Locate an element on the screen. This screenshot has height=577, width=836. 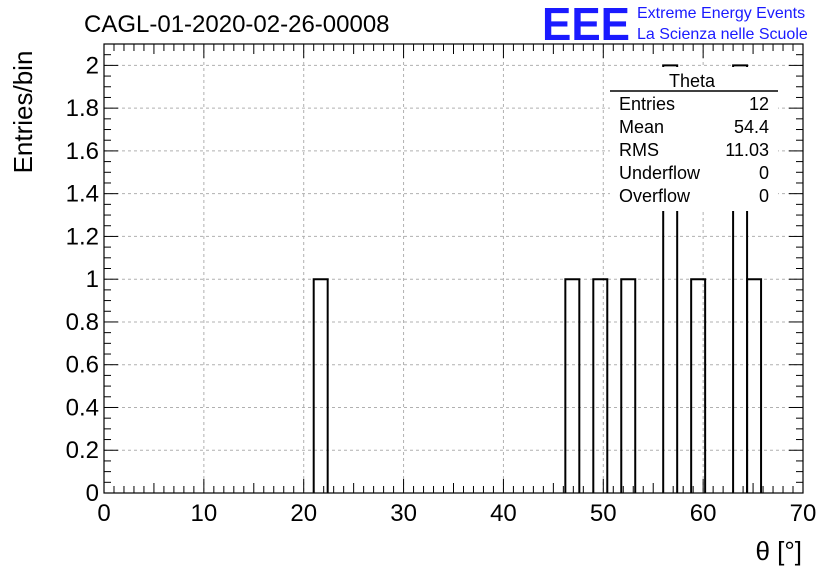
y-tick-label: 1.8 is located at coordinates (82, 108).